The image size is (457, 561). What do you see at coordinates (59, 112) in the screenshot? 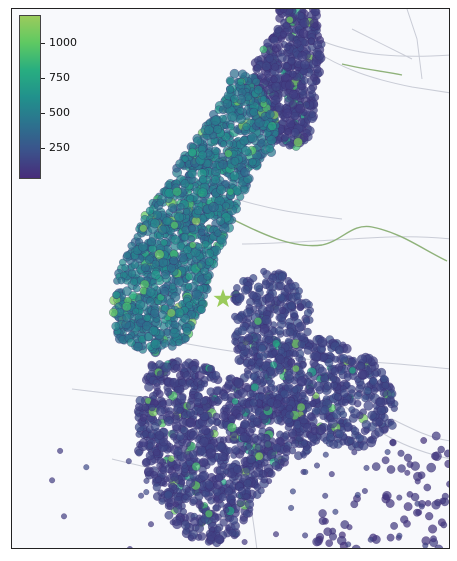
I see `colorbar-tick-label: 500` at bounding box center [59, 112].